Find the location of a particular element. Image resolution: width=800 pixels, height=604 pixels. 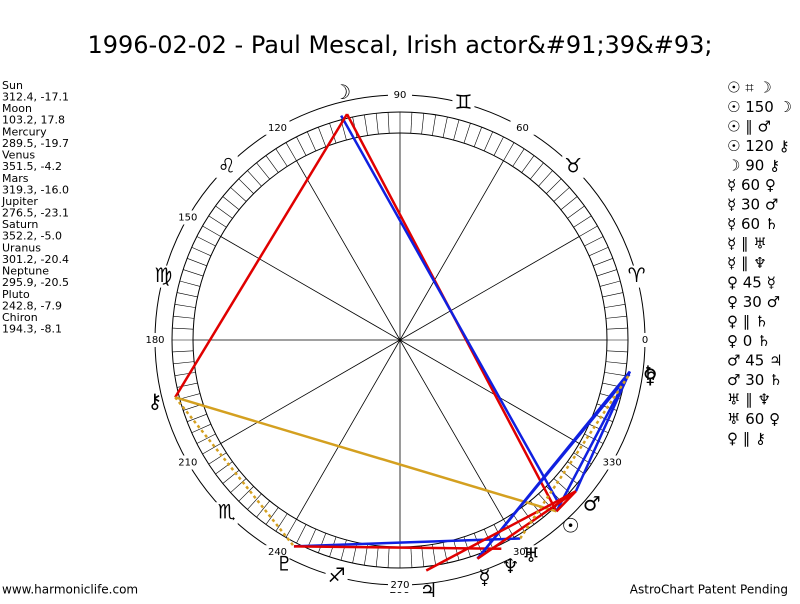

sign-glyph: ♉ is located at coordinates (573, 165).